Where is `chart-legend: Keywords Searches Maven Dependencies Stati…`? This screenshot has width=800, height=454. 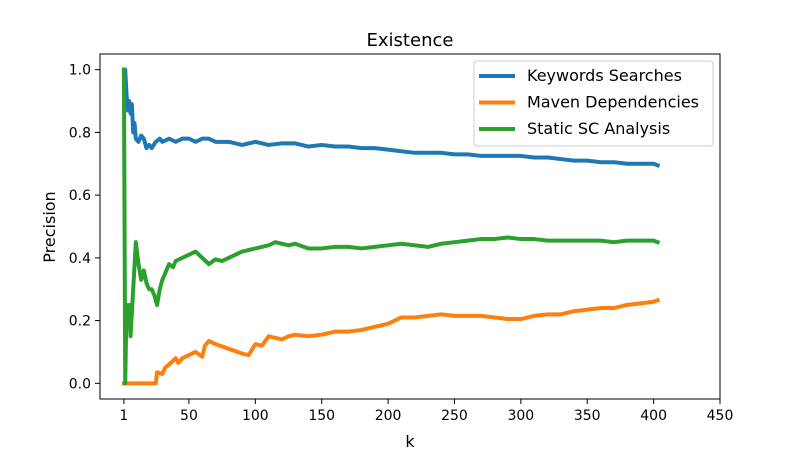 chart-legend: Keywords Searches Maven Dependencies Stati… is located at coordinates (593, 103).